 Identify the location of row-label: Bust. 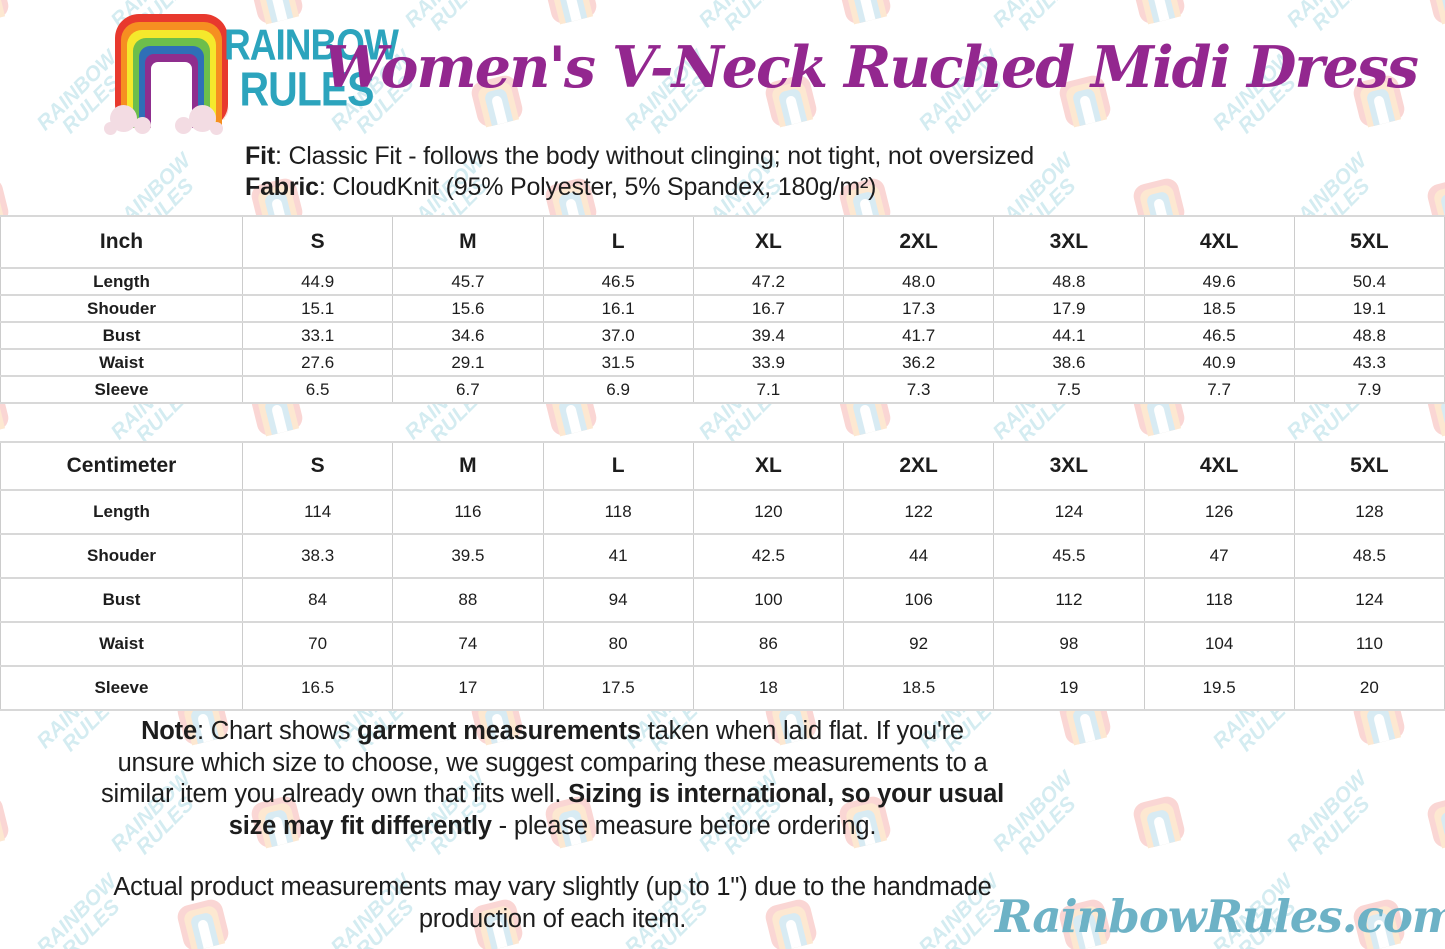
(121, 335).